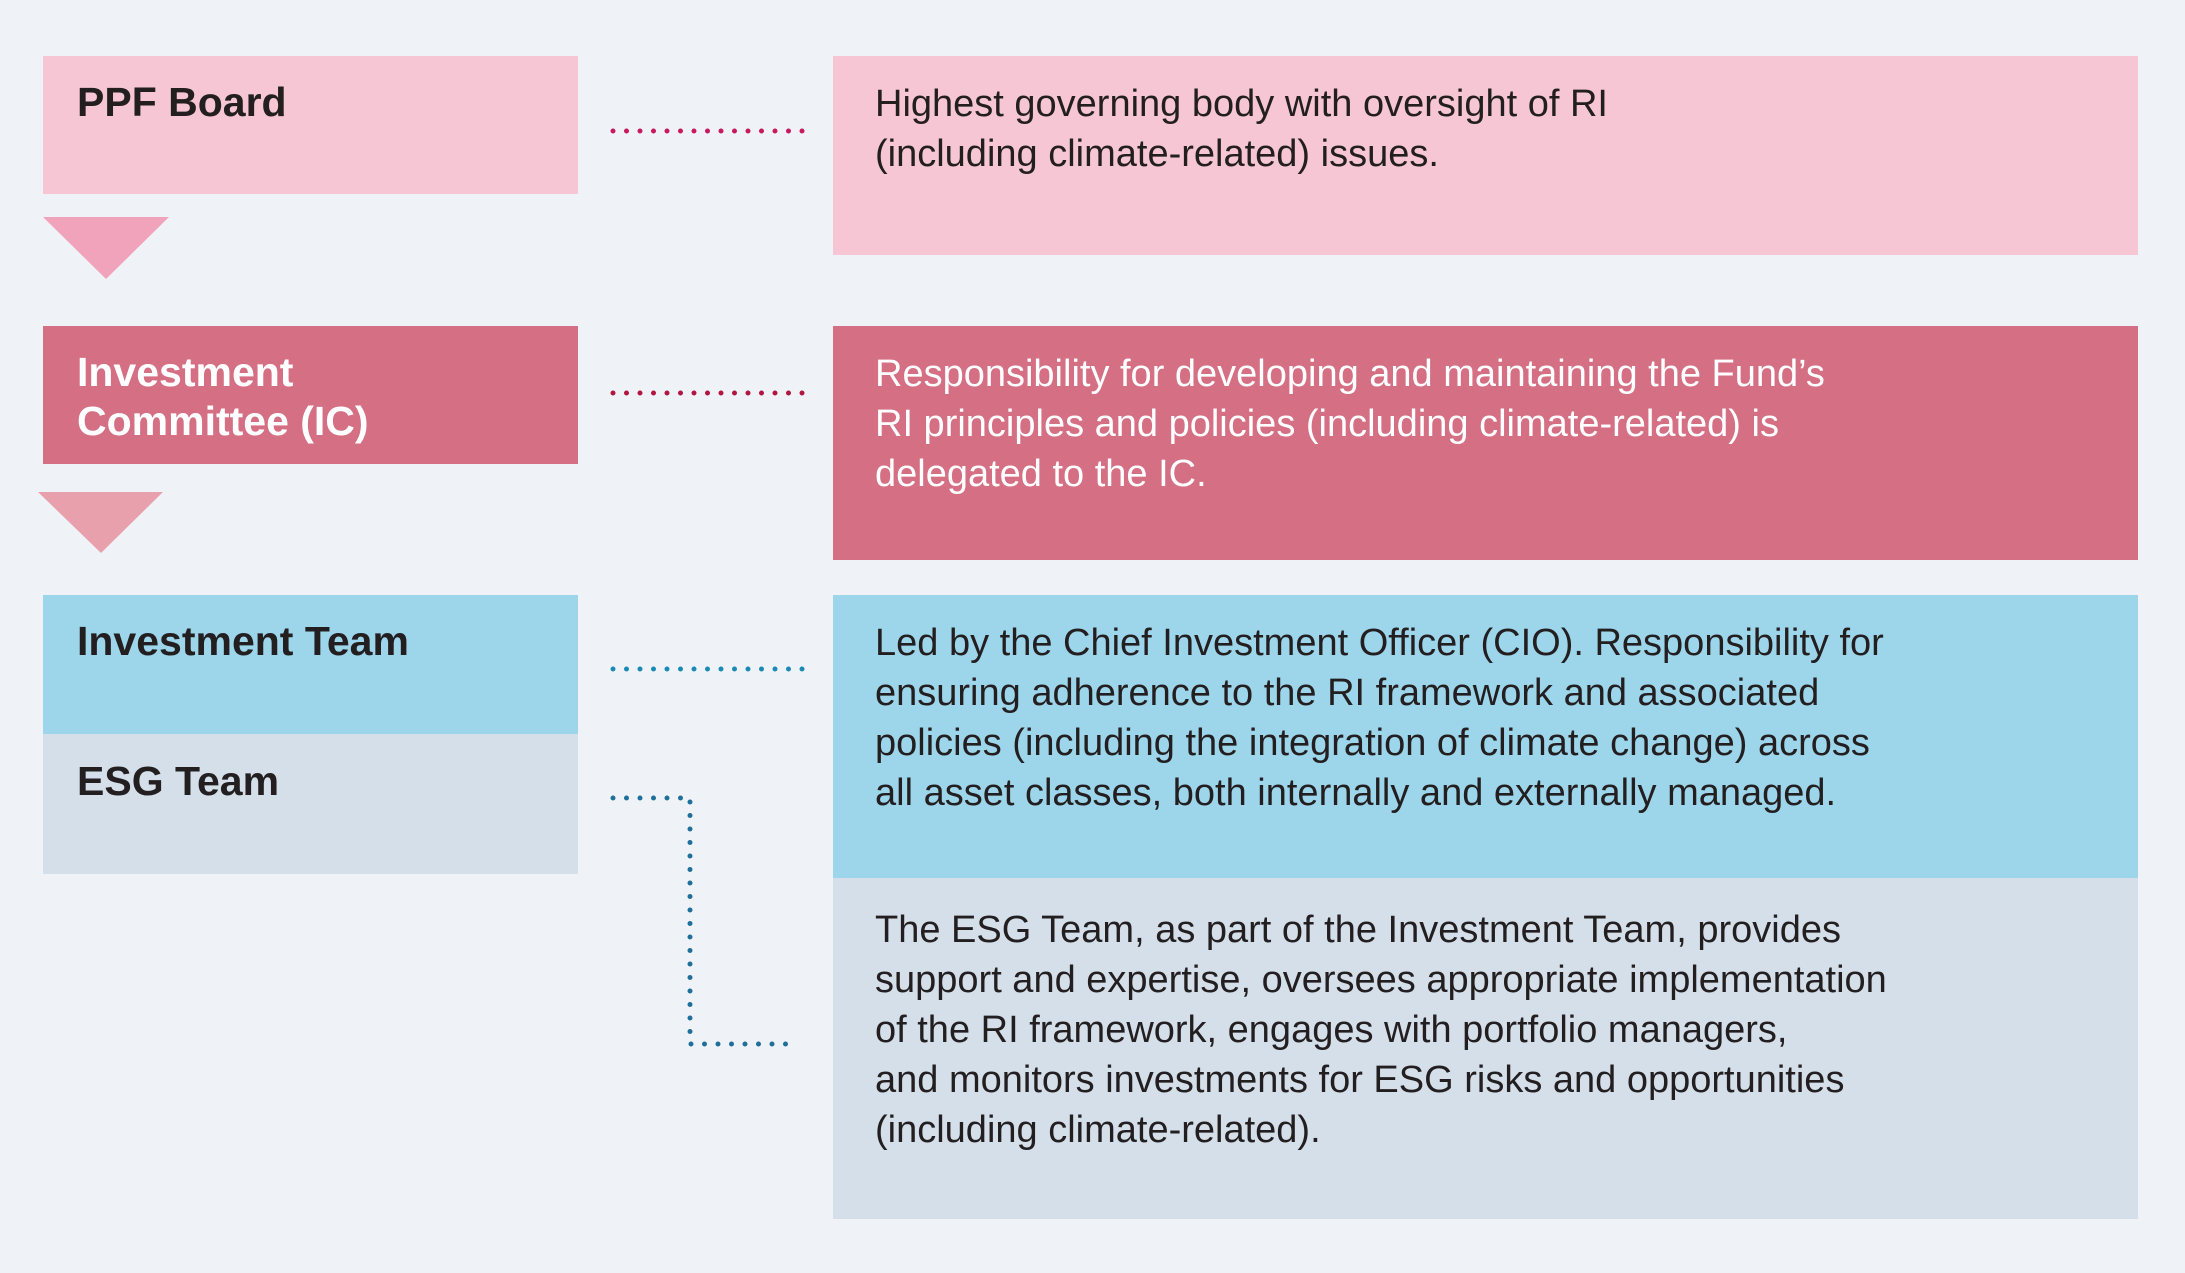 The height and width of the screenshot is (1273, 2185). Describe the element at coordinates (1041, 474) in the screenshot. I see `node-description: delegated to the IC.` at that location.